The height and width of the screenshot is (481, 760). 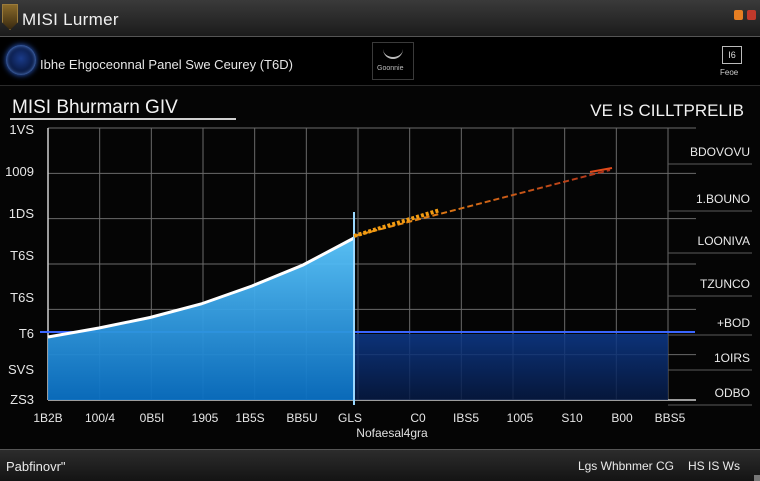 I want to click on group-icon, so click(x=393, y=54).